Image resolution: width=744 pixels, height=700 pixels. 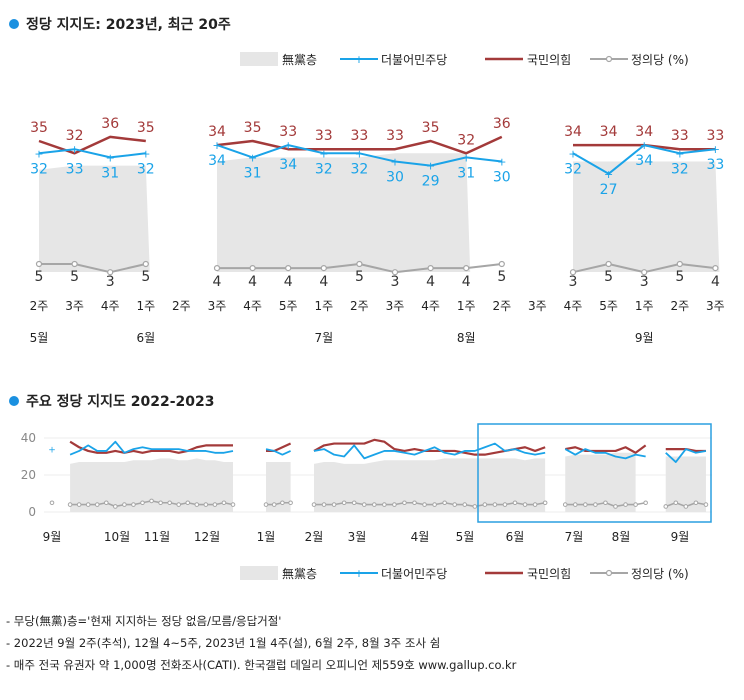 What do you see at coordinates (414, 574) in the screenshot?
I see `legend2-label-democratic: 더불어민주당` at bounding box center [414, 574].